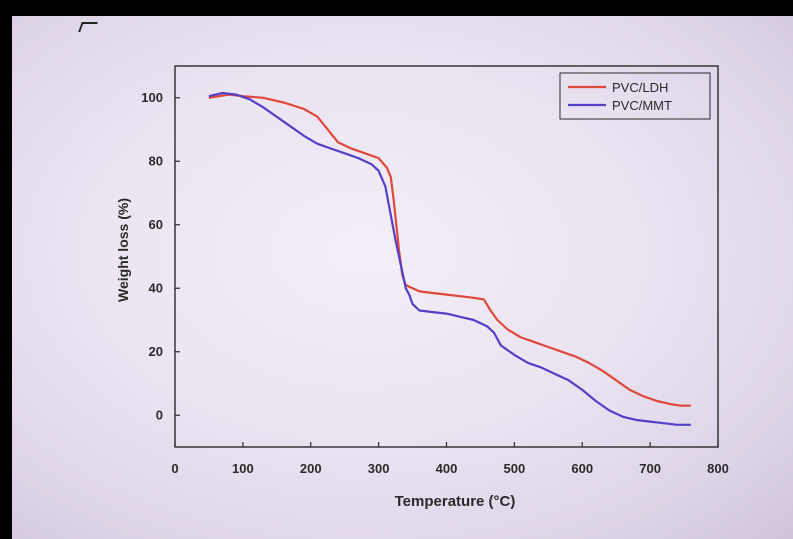 The image size is (793, 539). I want to click on y-axis-label: Weight loss (%), so click(123, 250).